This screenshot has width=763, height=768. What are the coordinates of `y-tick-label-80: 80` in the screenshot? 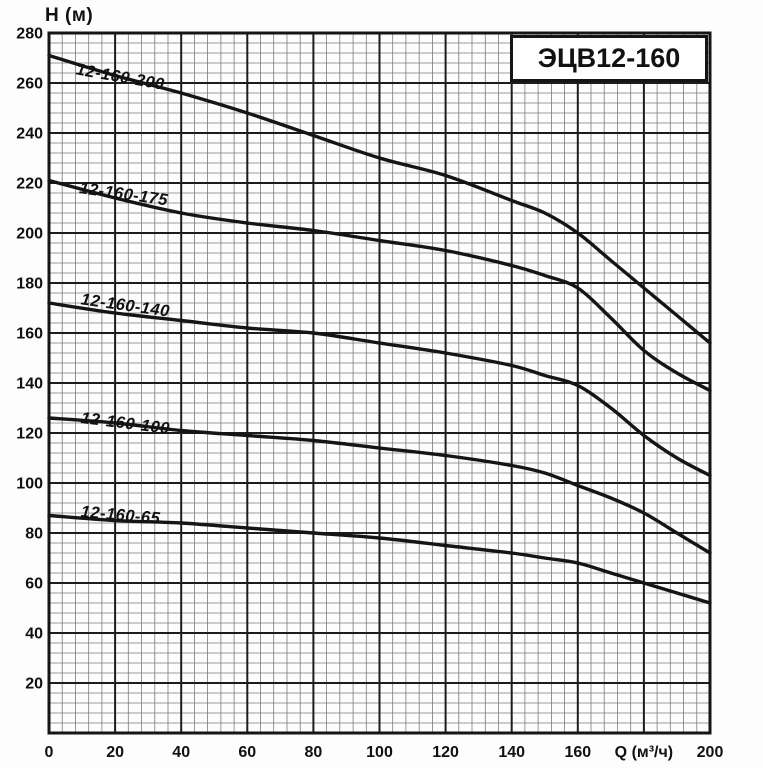 It's located at (34, 534).